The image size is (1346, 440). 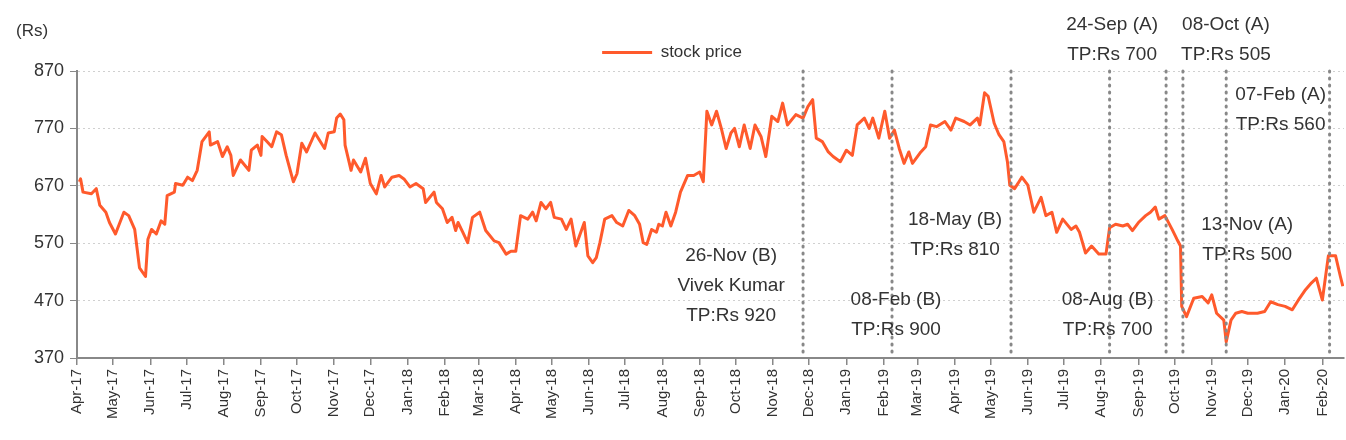 What do you see at coordinates (1137, 393) in the screenshot?
I see `x-tick-label: Sep-19` at bounding box center [1137, 393].